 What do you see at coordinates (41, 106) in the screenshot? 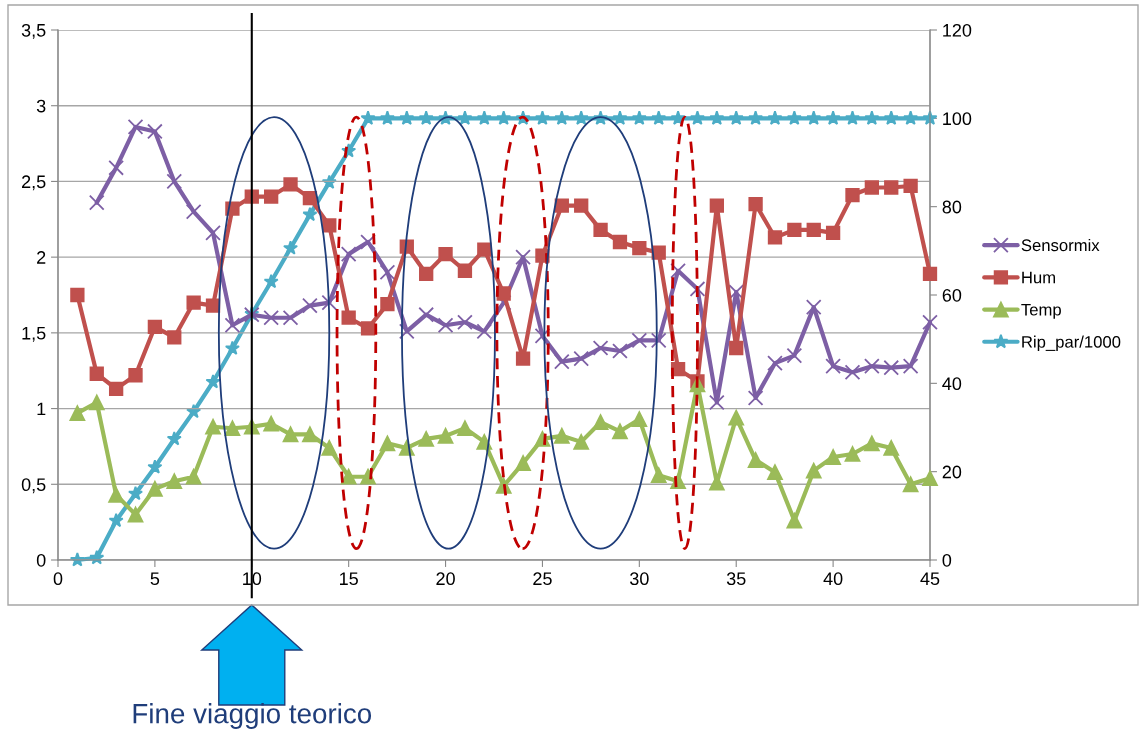
I see `y-tick-label: 3` at bounding box center [41, 106].